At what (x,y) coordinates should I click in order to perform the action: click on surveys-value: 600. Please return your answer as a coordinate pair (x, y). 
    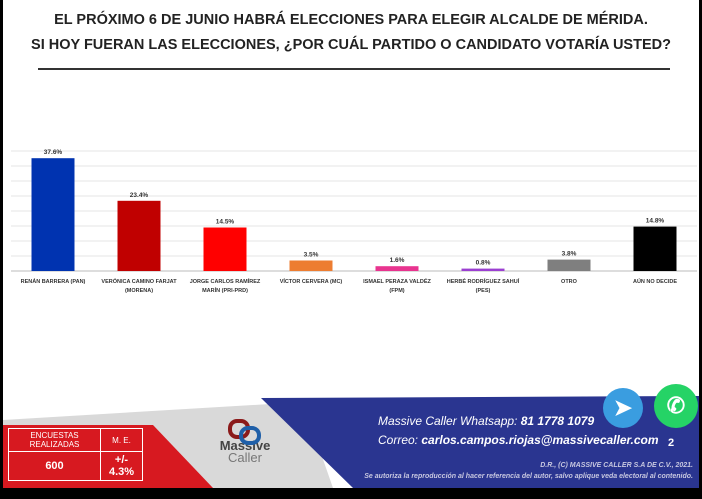
    Looking at the image, I should click on (54, 466).